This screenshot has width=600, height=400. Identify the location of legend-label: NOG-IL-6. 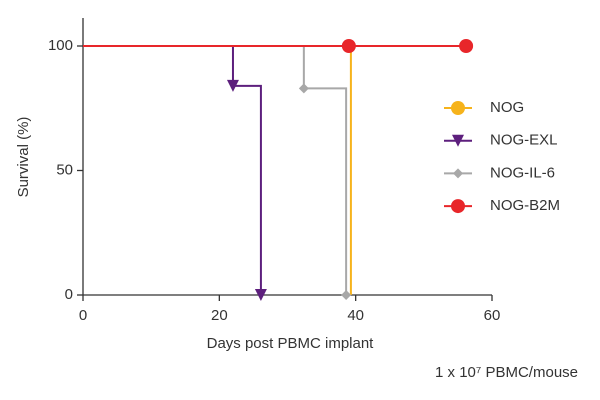
(522, 172).